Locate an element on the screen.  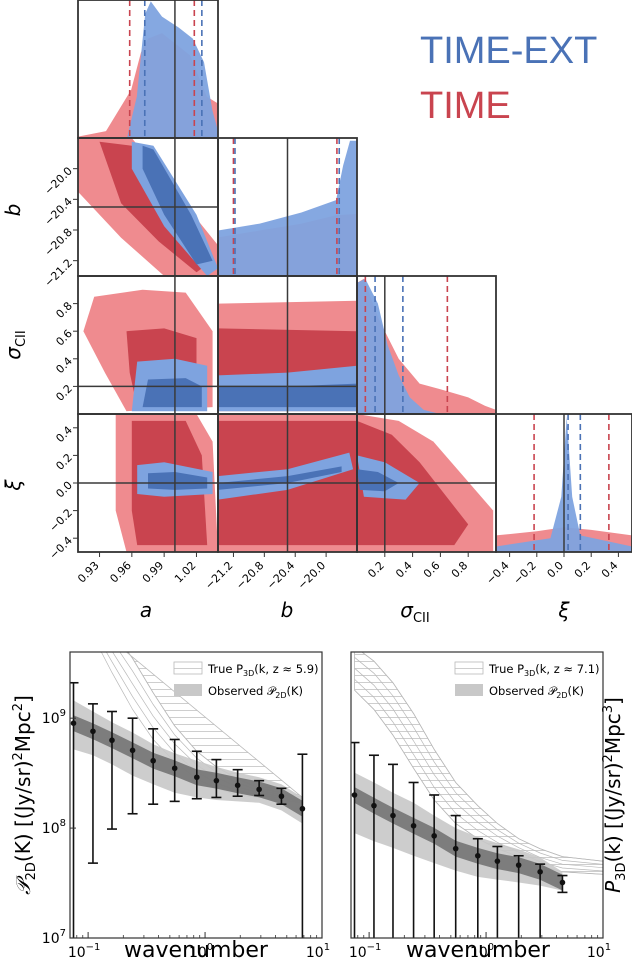
ytick-label-xi-4: 0.4 is located at coordinates (64, 435).